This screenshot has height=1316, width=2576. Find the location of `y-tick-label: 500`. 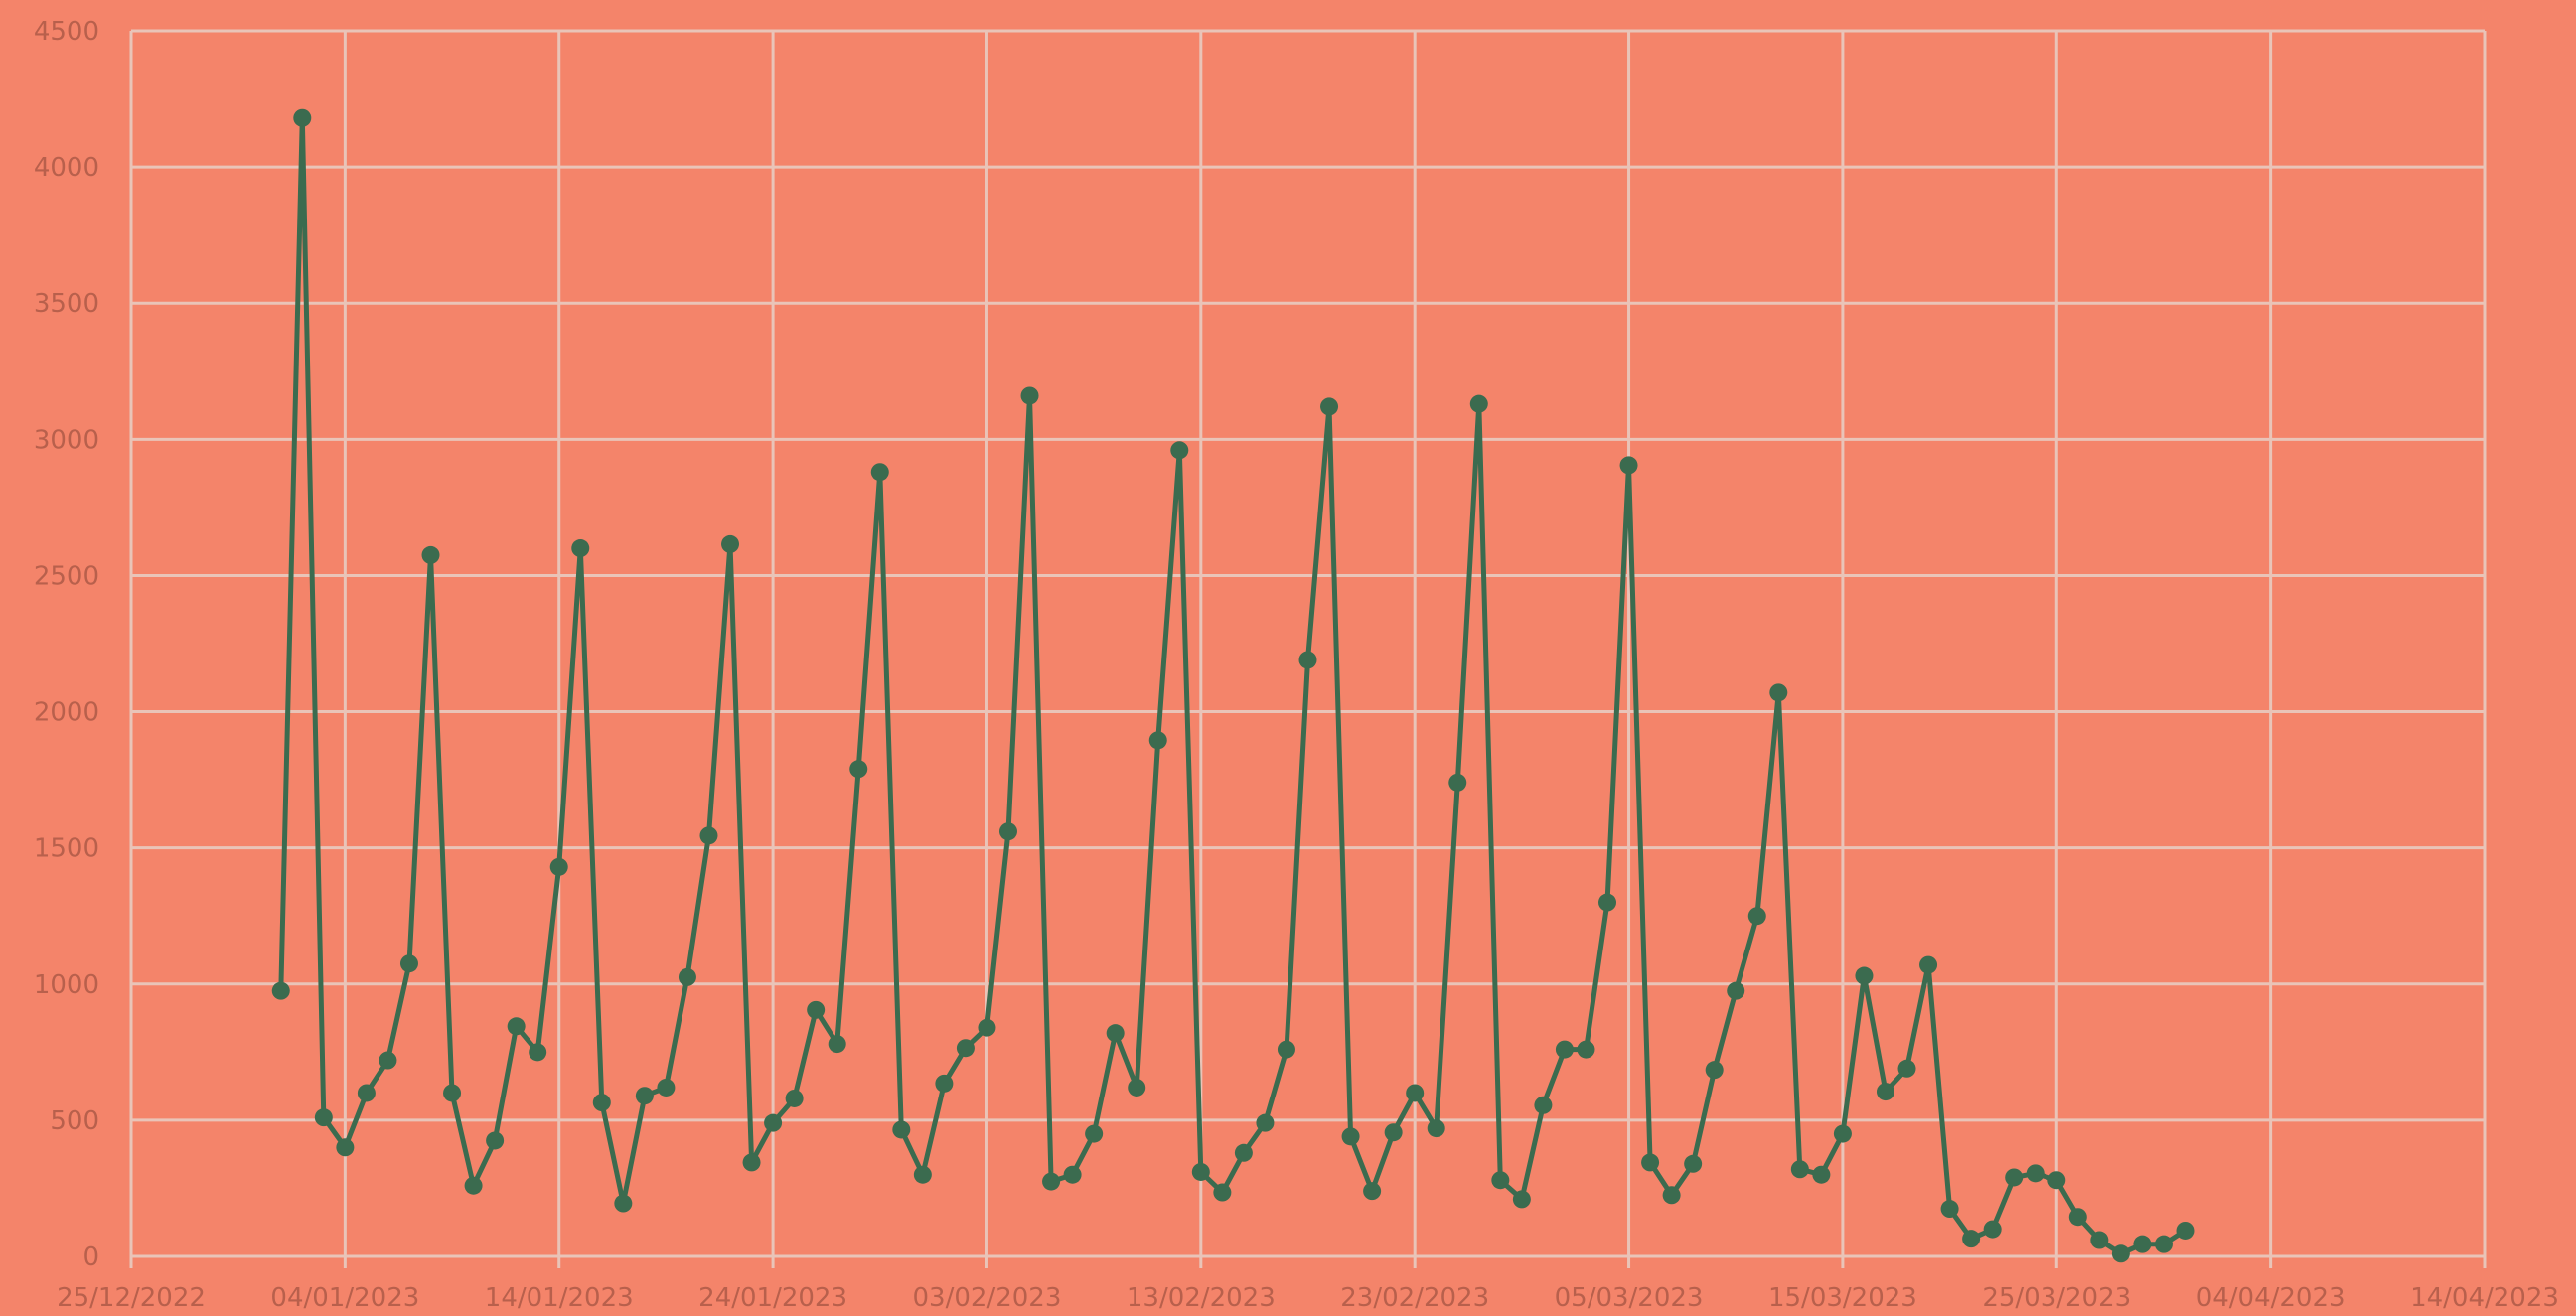

y-tick-label: 500 is located at coordinates (75, 1121).